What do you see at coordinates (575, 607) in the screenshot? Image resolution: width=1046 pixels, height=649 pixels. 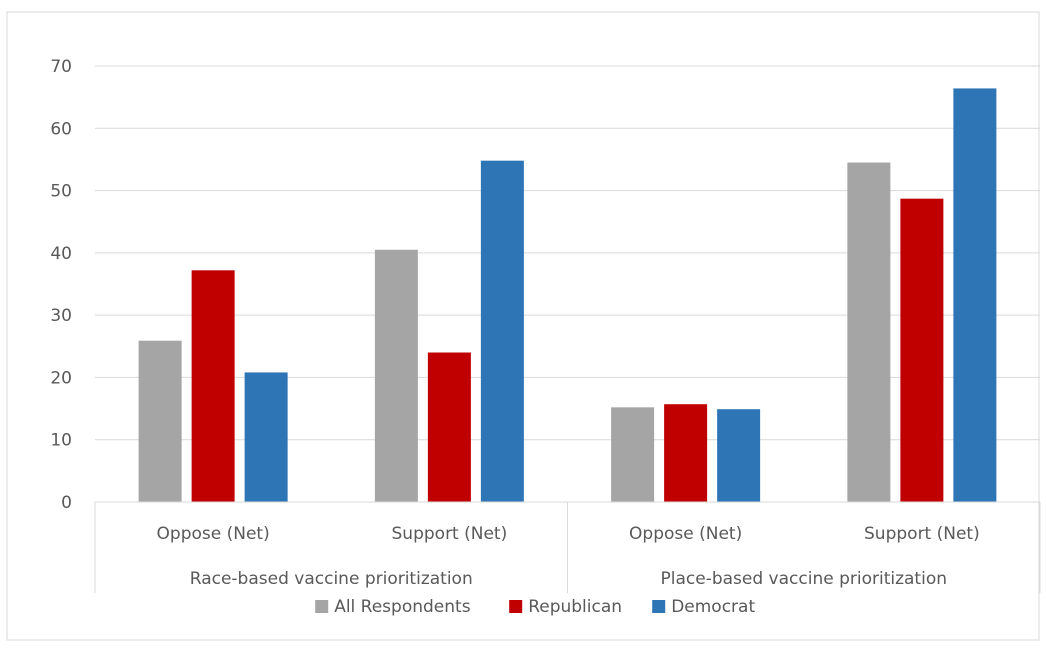 I see `legend-label: Republican` at bounding box center [575, 607].